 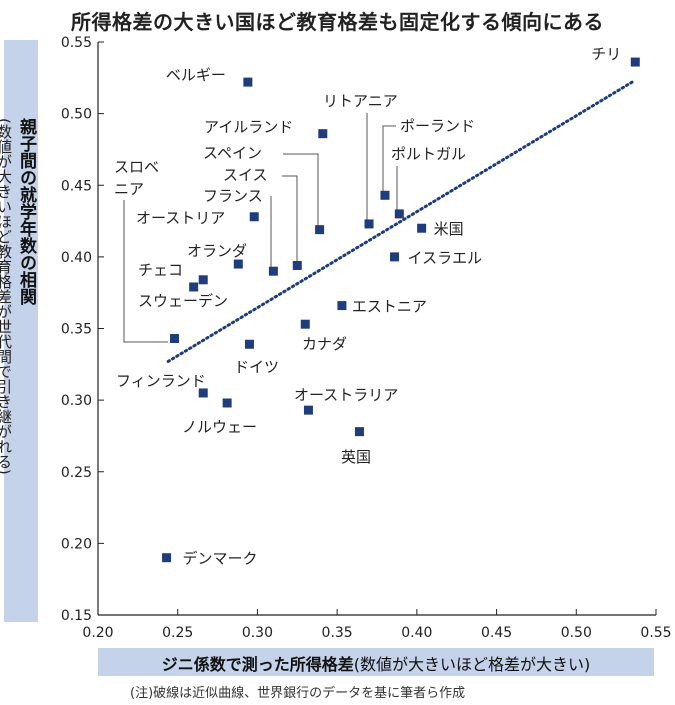 What do you see at coordinates (136, 178) in the screenshot?
I see `point-label: スロベニア` at bounding box center [136, 178].